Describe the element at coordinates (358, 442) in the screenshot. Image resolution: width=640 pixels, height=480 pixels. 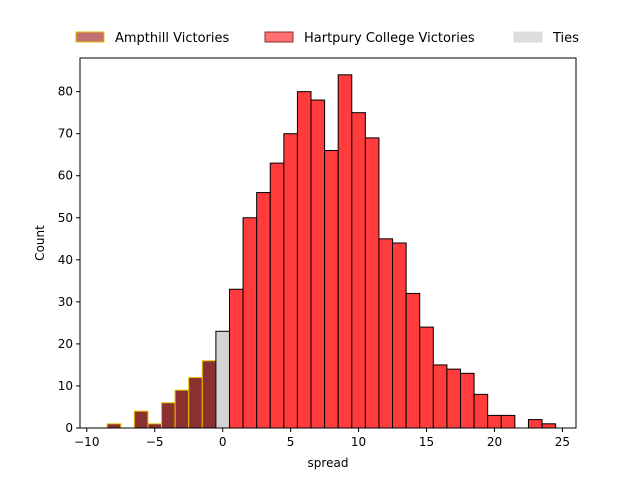
I see `x-tick-label: 10` at that location.